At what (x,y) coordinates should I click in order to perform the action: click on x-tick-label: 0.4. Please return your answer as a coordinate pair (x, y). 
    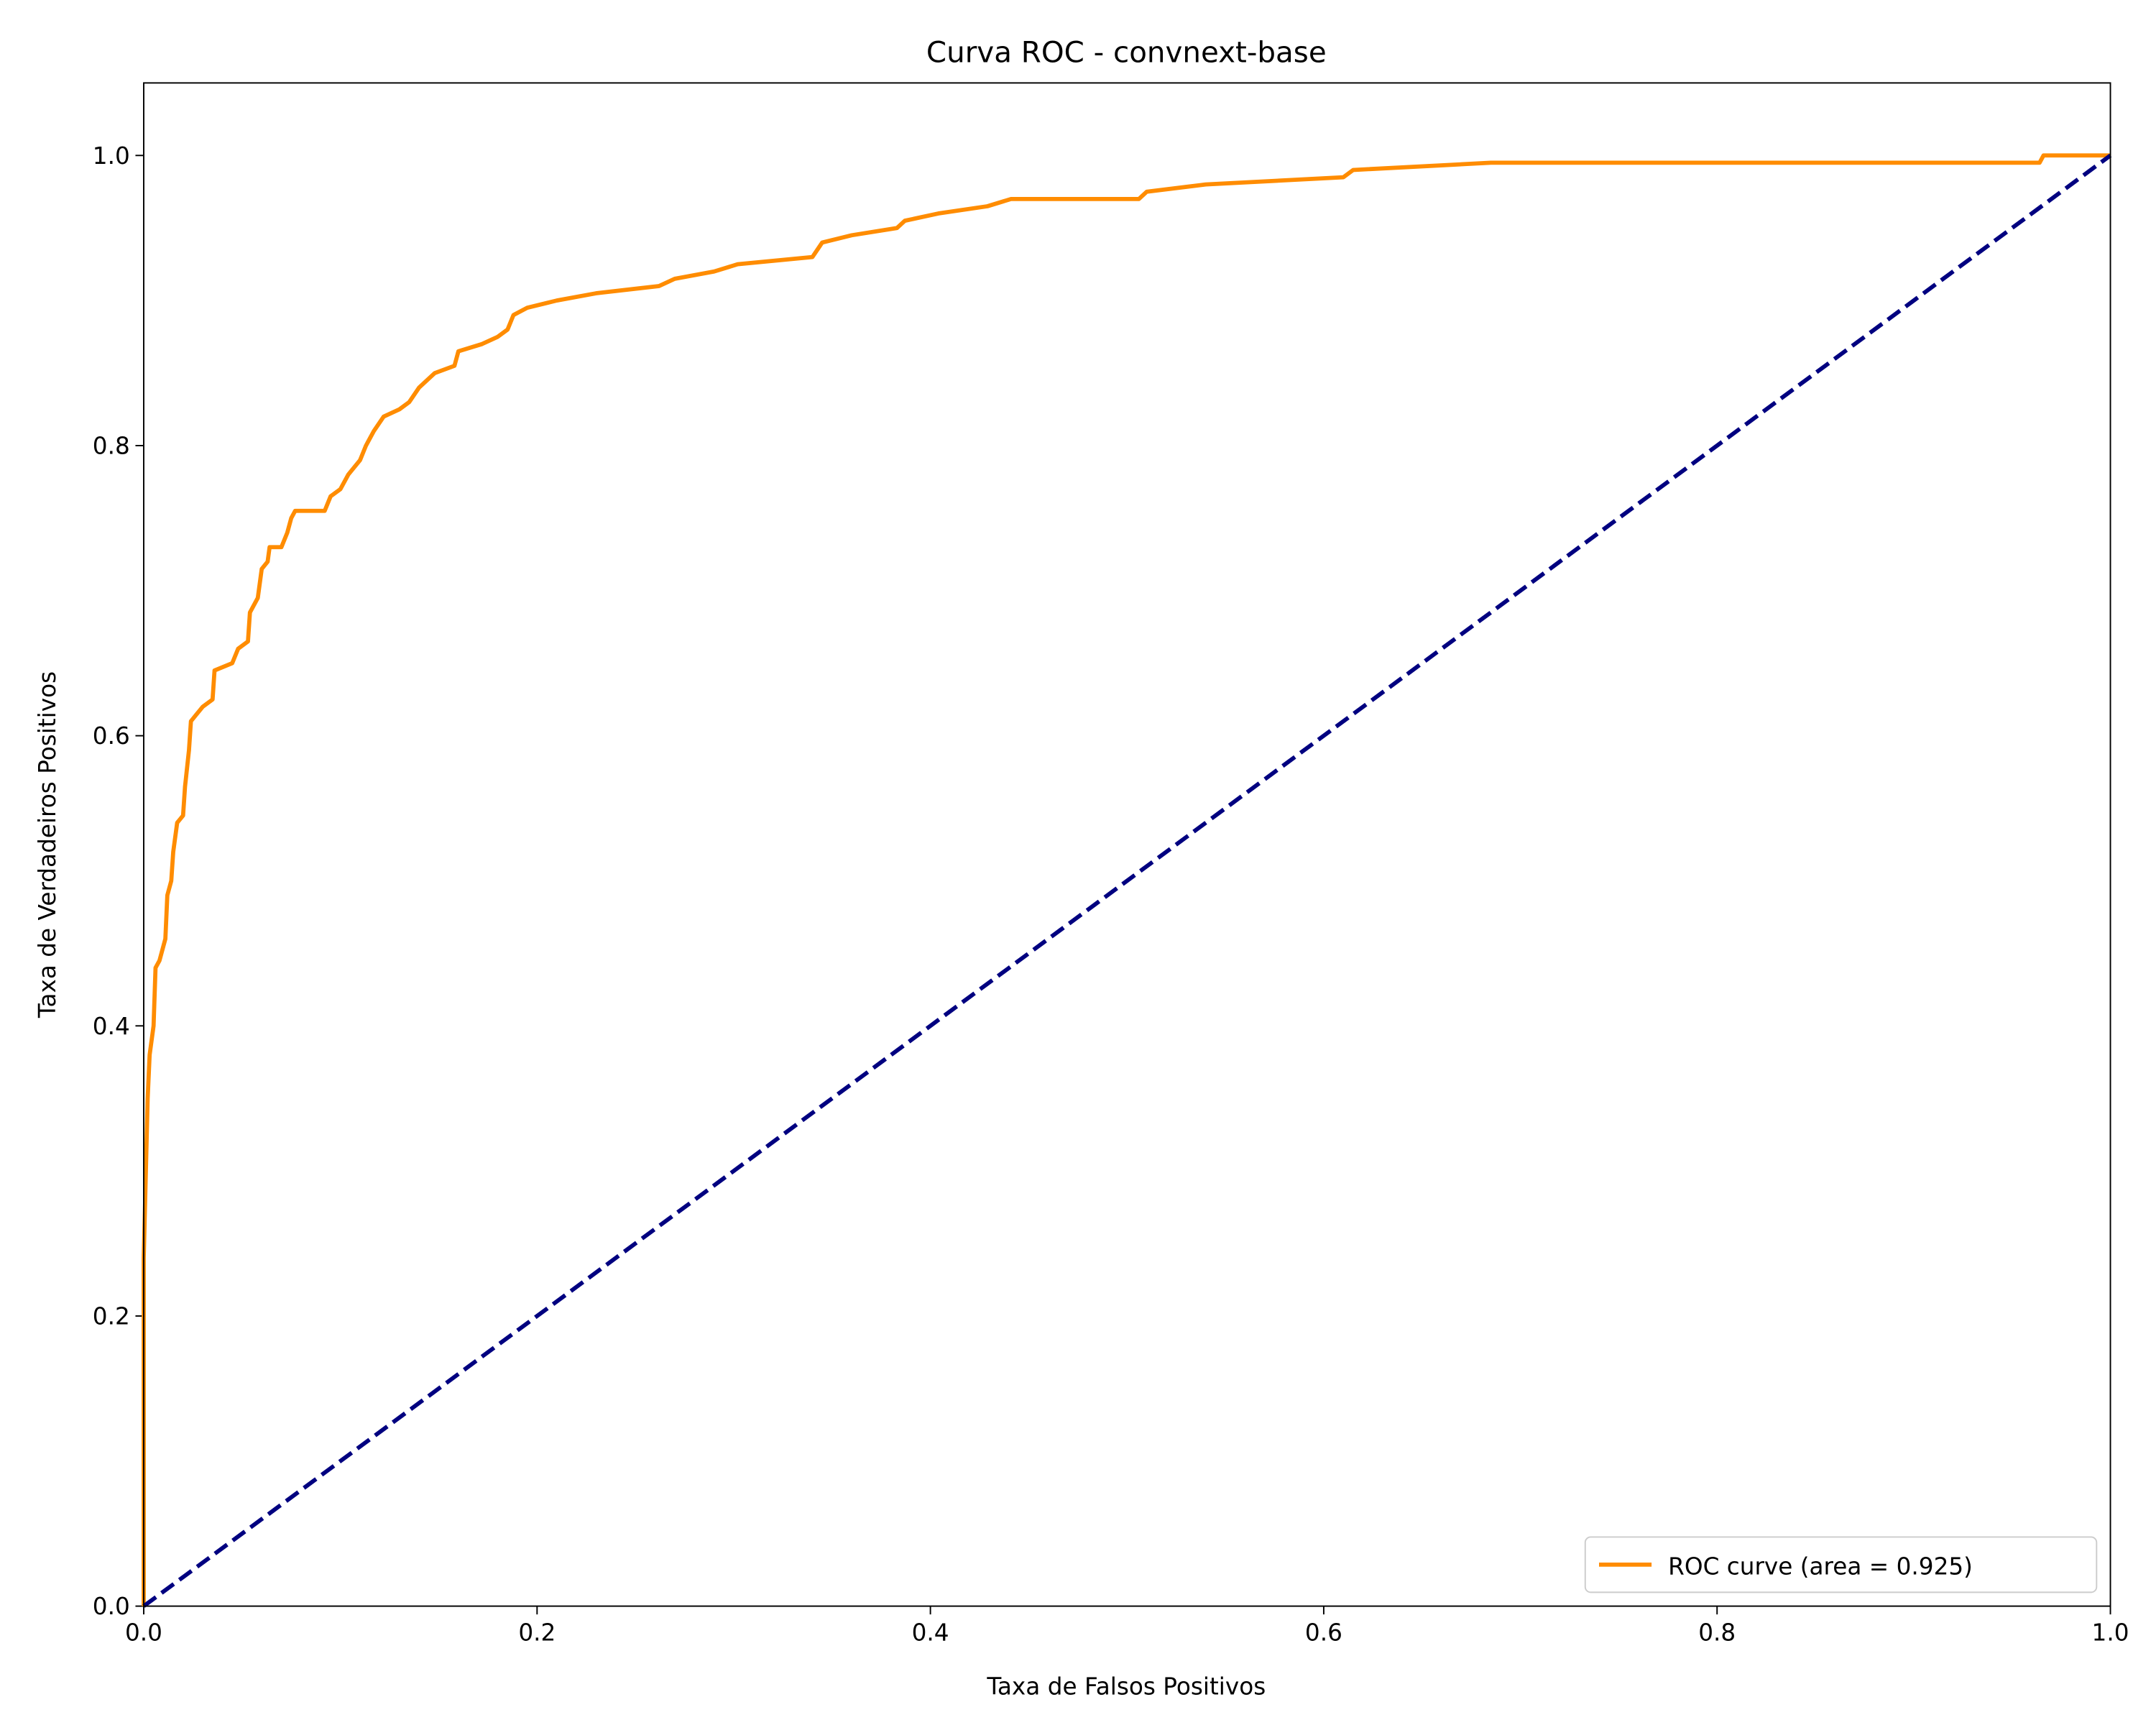
    Looking at the image, I should click on (931, 1633).